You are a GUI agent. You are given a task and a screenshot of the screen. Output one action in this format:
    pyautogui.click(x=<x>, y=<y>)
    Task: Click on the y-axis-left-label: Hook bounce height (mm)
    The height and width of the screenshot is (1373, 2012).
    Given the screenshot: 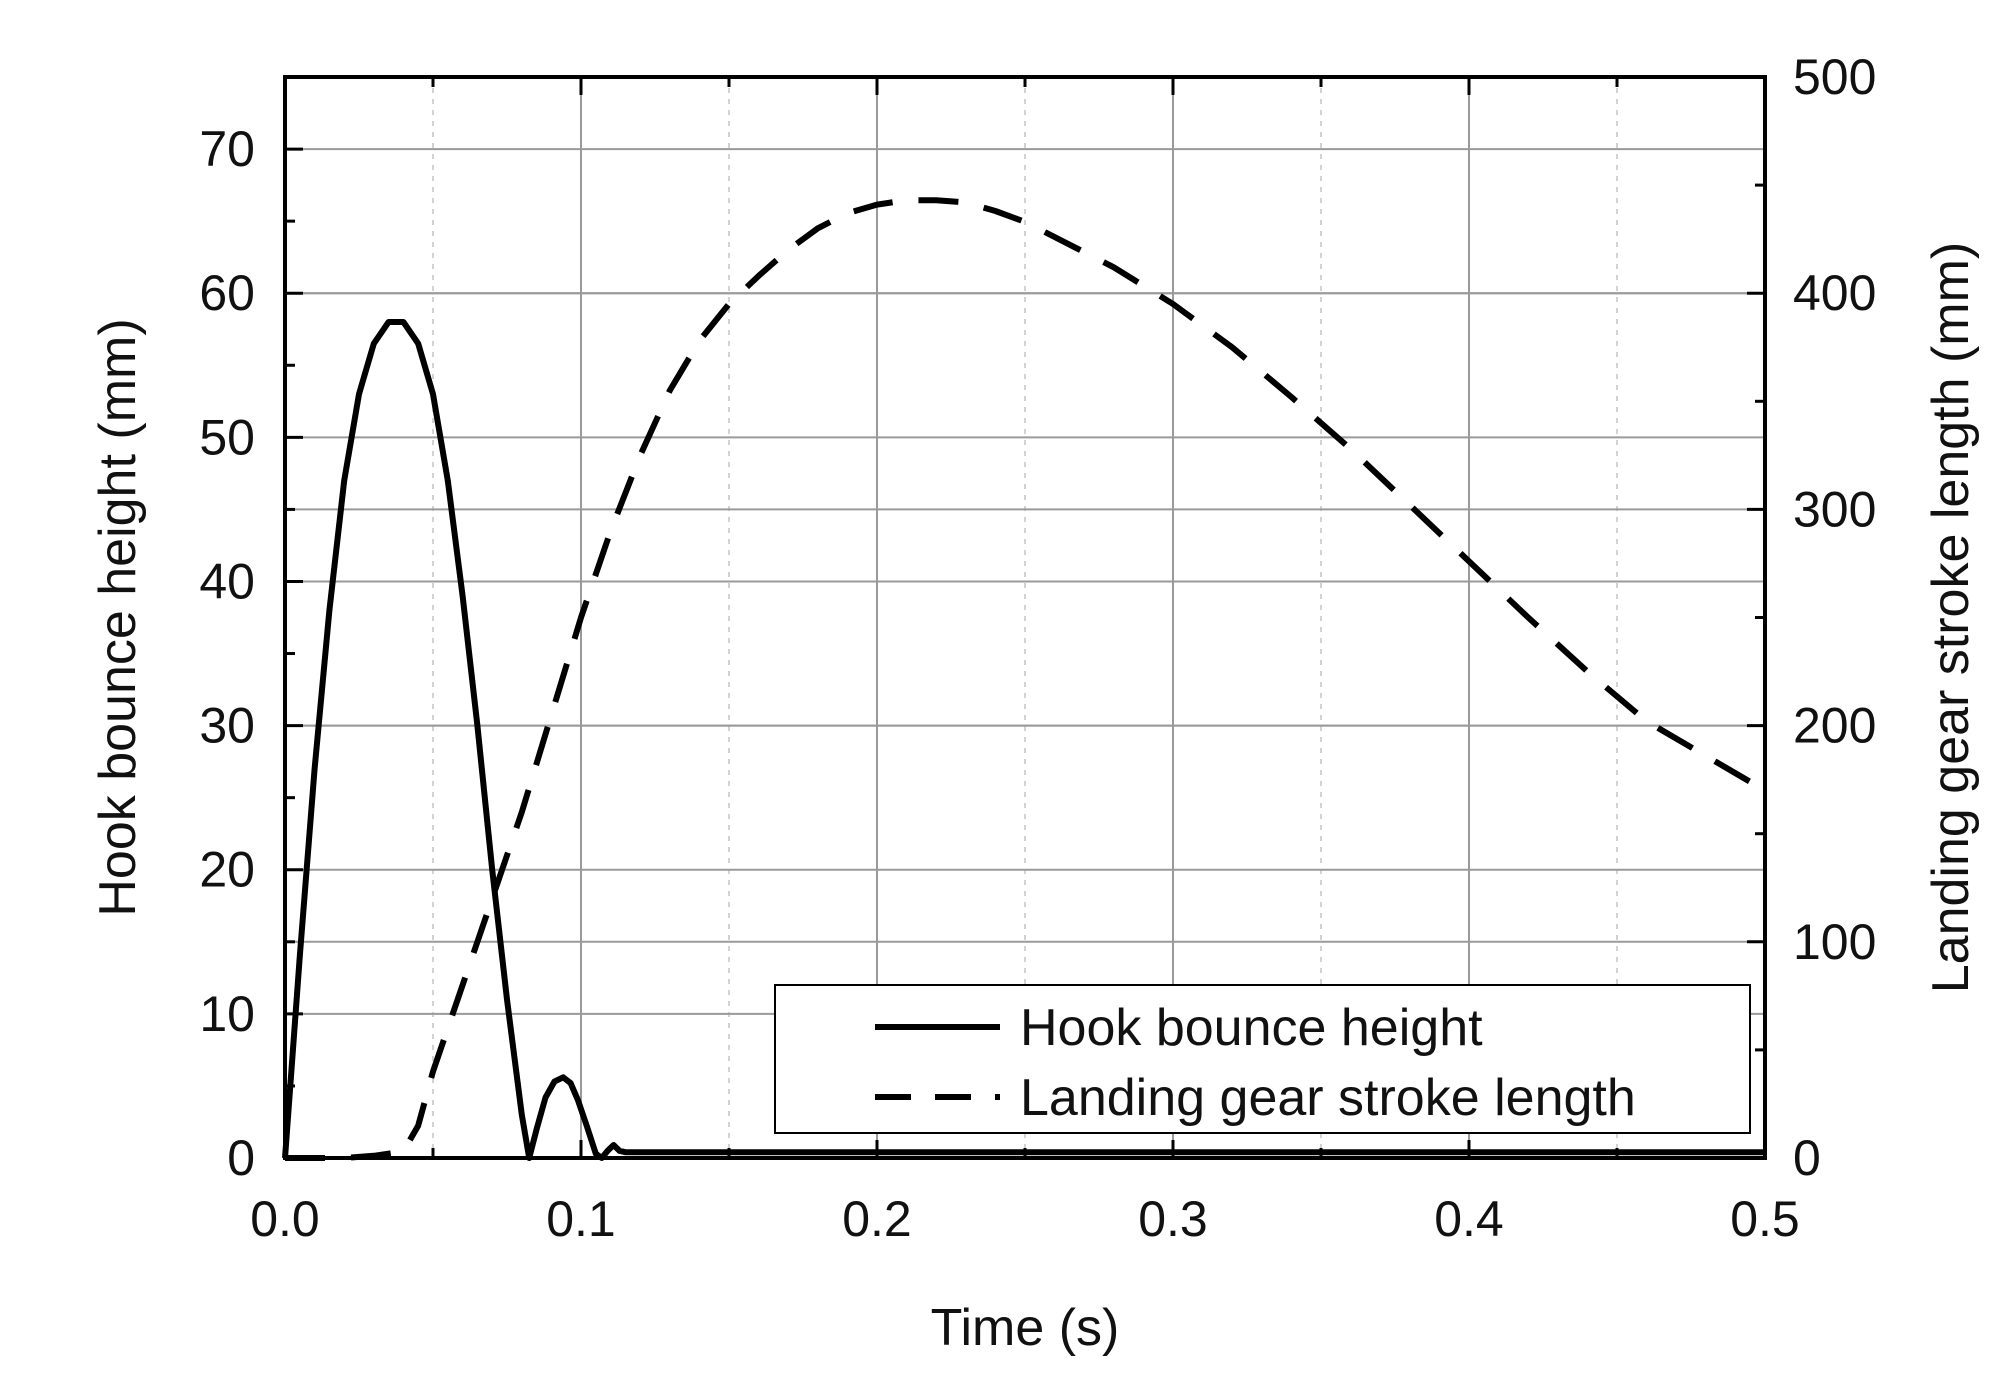 What is the action you would take?
    pyautogui.click(x=118, y=617)
    